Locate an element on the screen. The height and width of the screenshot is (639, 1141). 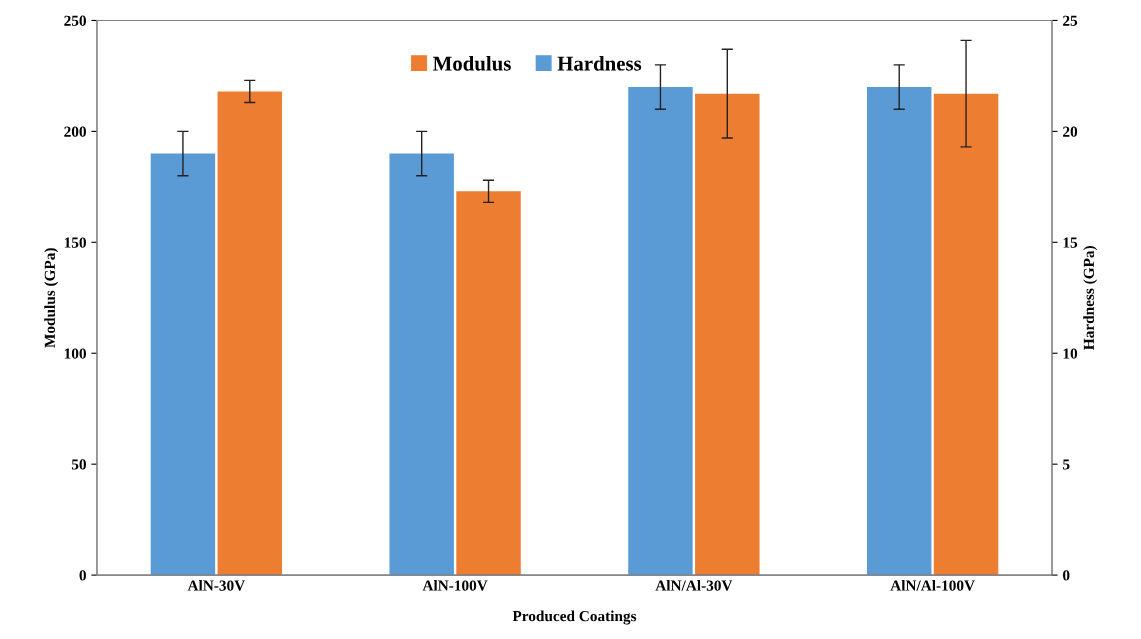
y2-axis-title: Hardness (GPa) is located at coordinates (1090, 298).